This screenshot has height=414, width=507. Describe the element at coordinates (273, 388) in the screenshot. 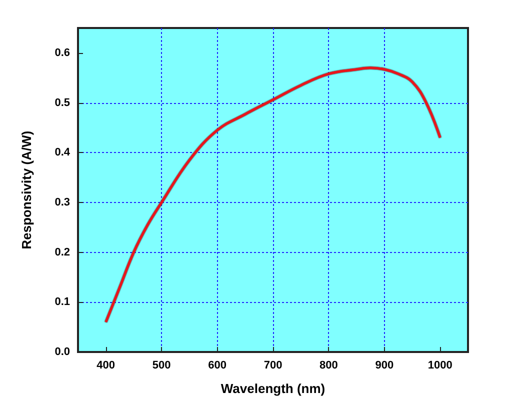

I see `x-axis-title: Wavelength (nm)` at that location.